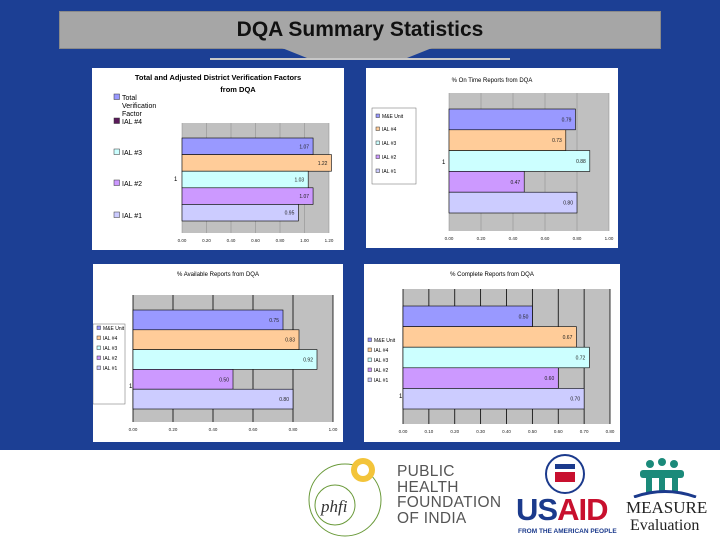  I want to click on data-label: 0.73, so click(557, 141).